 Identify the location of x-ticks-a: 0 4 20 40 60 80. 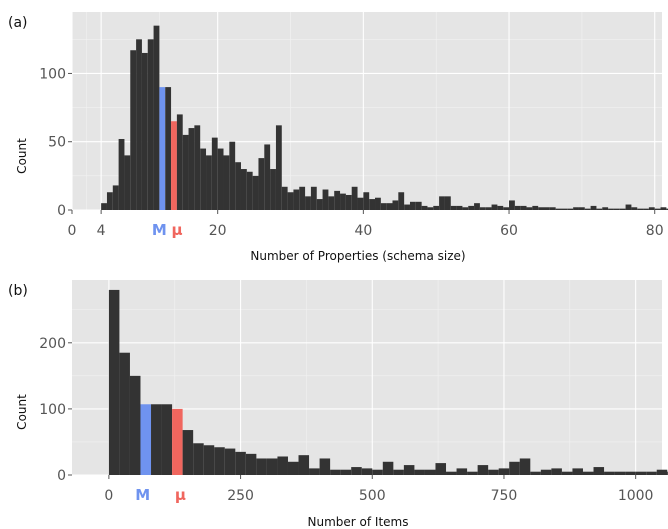
(366, 224).